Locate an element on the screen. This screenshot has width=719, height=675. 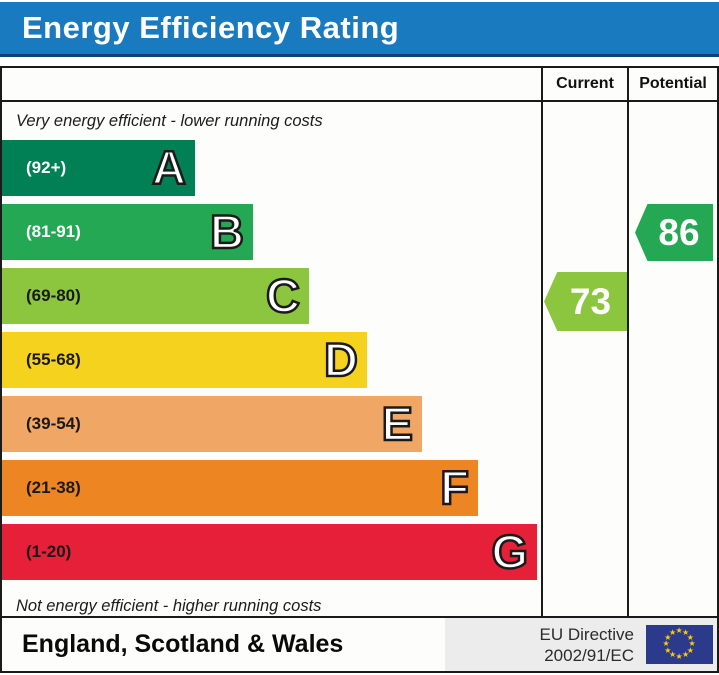
potential-rating-arrow: 86 is located at coordinates (674, 232).